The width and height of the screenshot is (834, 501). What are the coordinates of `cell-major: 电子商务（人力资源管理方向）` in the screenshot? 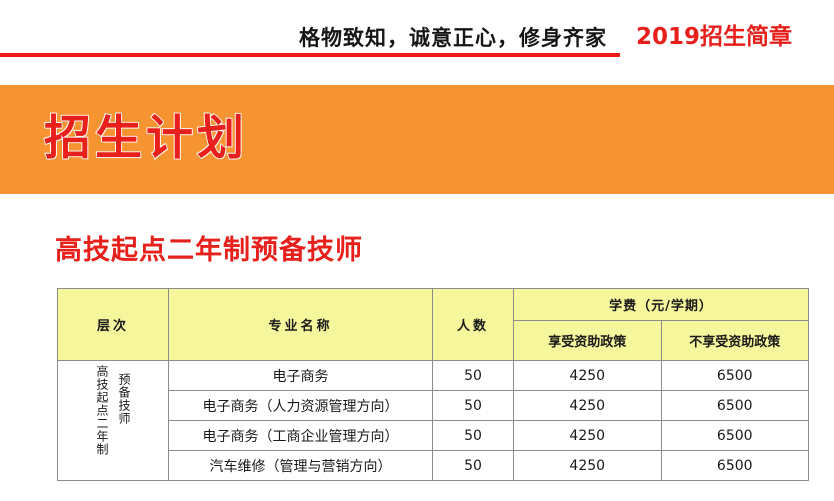 It's located at (300, 405).